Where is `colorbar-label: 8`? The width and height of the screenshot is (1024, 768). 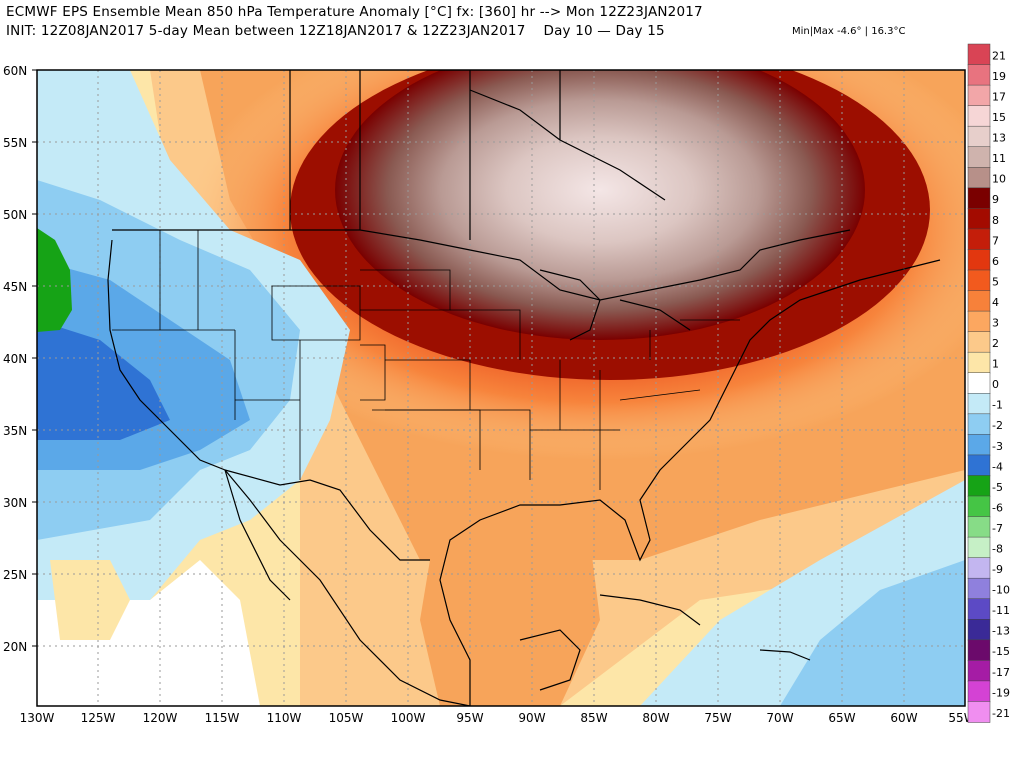
colorbar-label: 8 is located at coordinates (995, 220).